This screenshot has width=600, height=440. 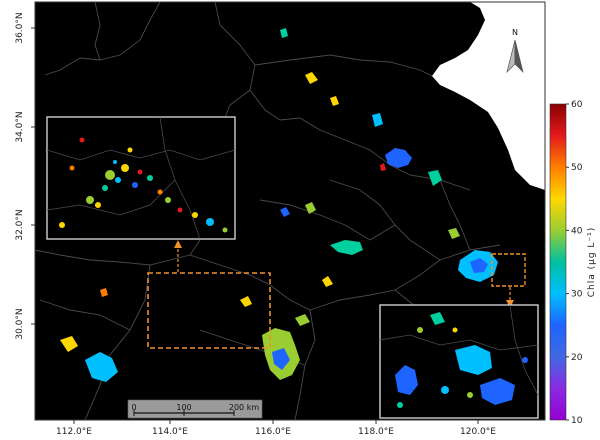 I want to click on north-arrow-label: N, so click(x=515, y=32).